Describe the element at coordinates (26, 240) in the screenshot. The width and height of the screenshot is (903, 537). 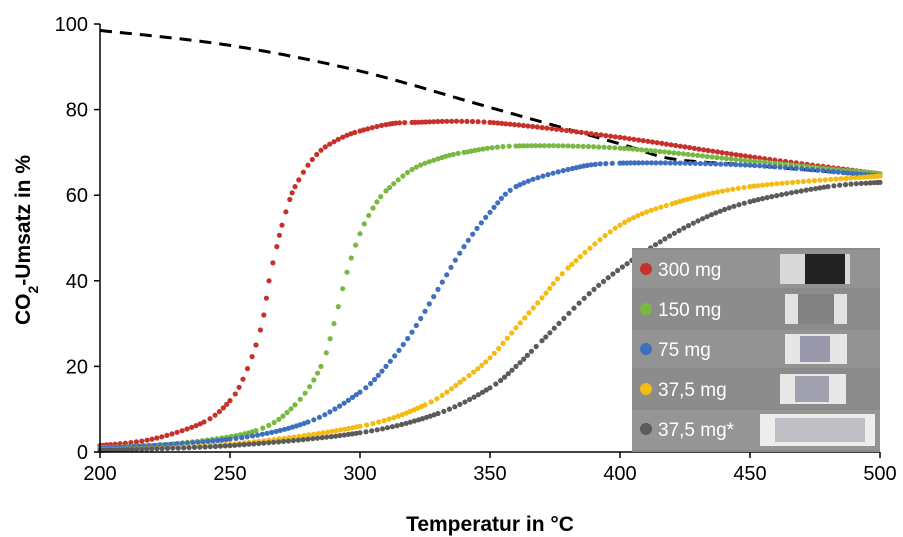
I see `y-axis-title: CO2-Umsatz in %` at that location.